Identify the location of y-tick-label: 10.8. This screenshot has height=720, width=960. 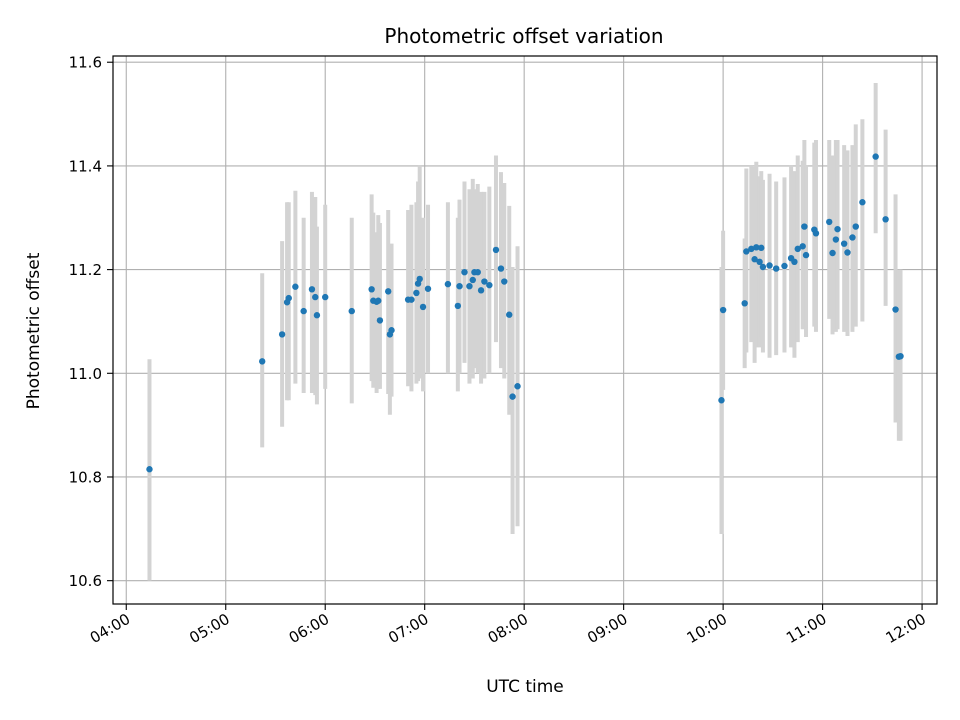
(85, 477).